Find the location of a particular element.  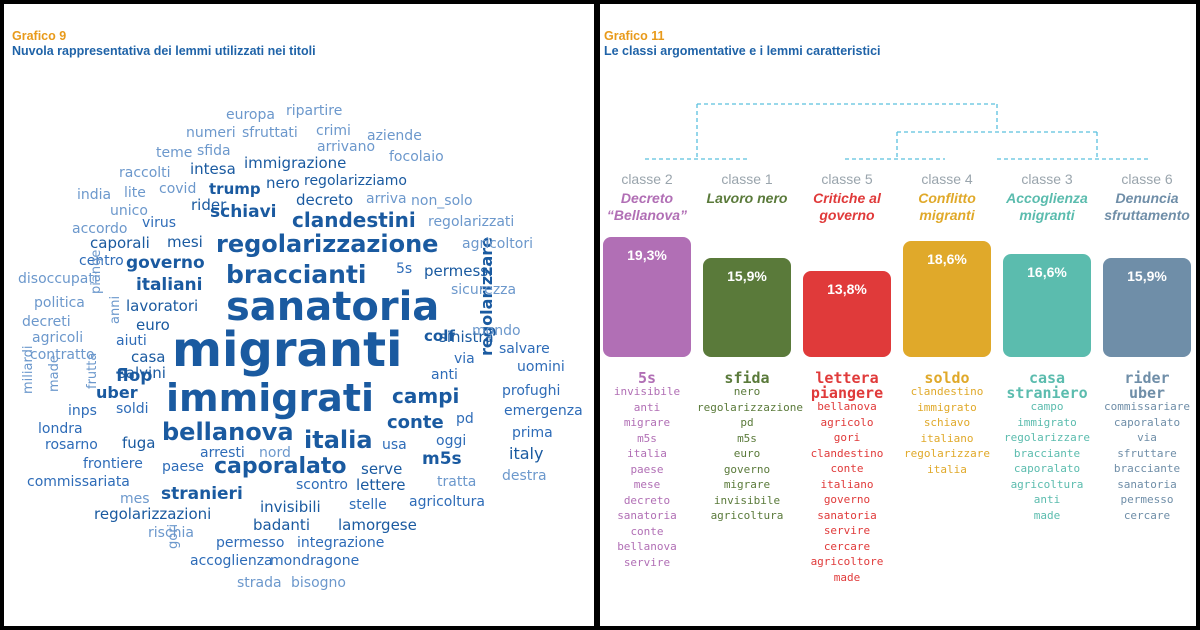

class-lemma: mese is located at coordinates (647, 484).